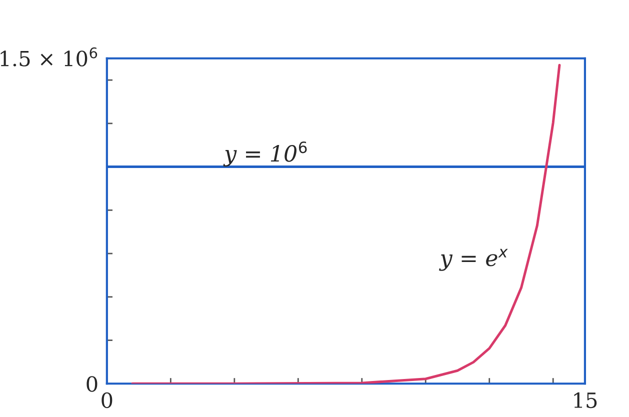 The image size is (629, 417). Describe the element at coordinates (585, 400) in the screenshot. I see `x-tick-label: 15` at that location.